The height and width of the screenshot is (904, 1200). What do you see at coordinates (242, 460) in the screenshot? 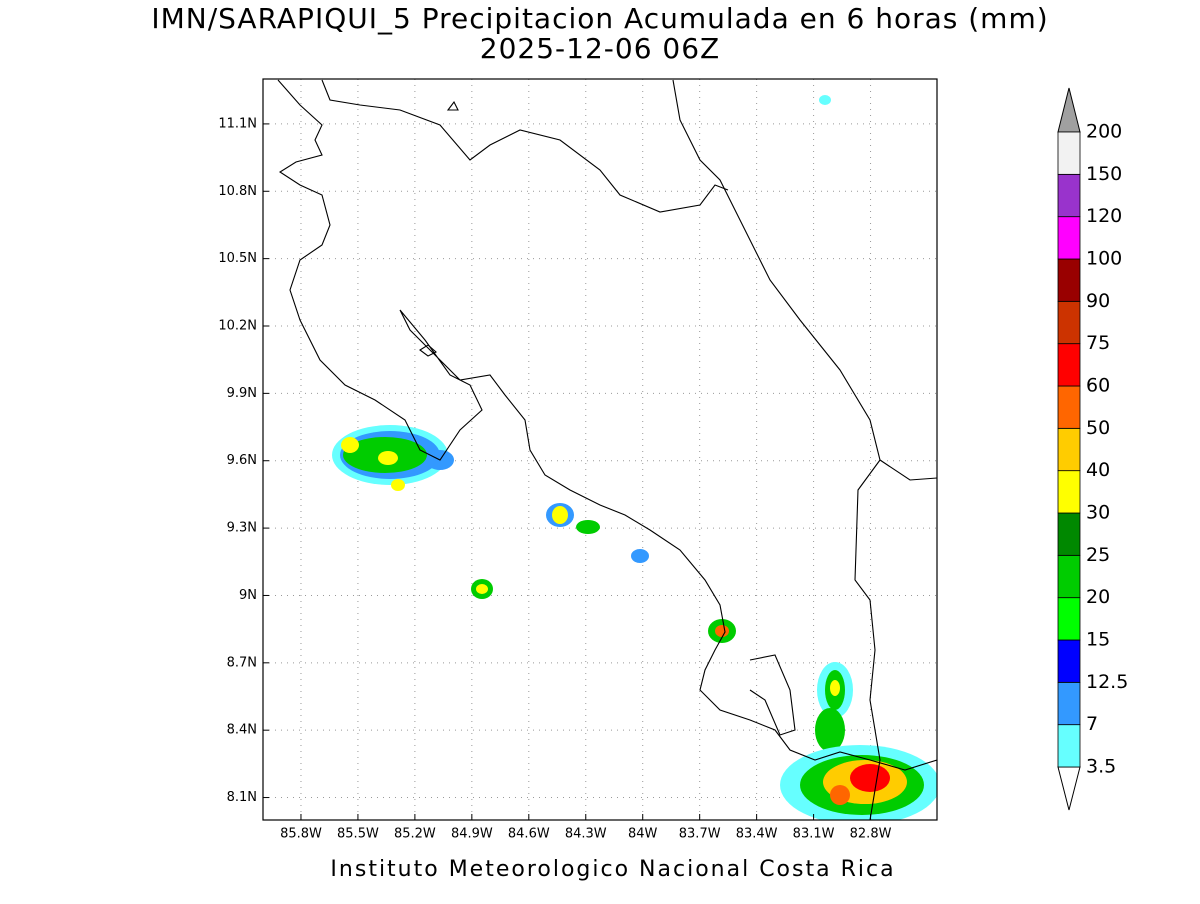
I see `y-tick-label: 9.6N` at bounding box center [242, 460].